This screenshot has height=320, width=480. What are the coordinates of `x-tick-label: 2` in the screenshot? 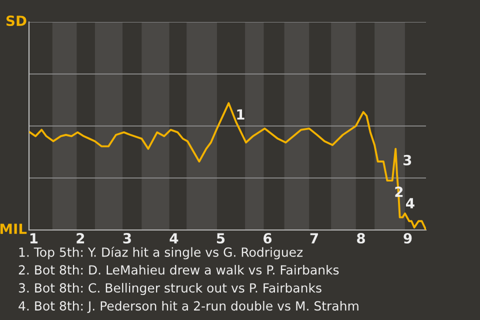 It's located at (80, 238).